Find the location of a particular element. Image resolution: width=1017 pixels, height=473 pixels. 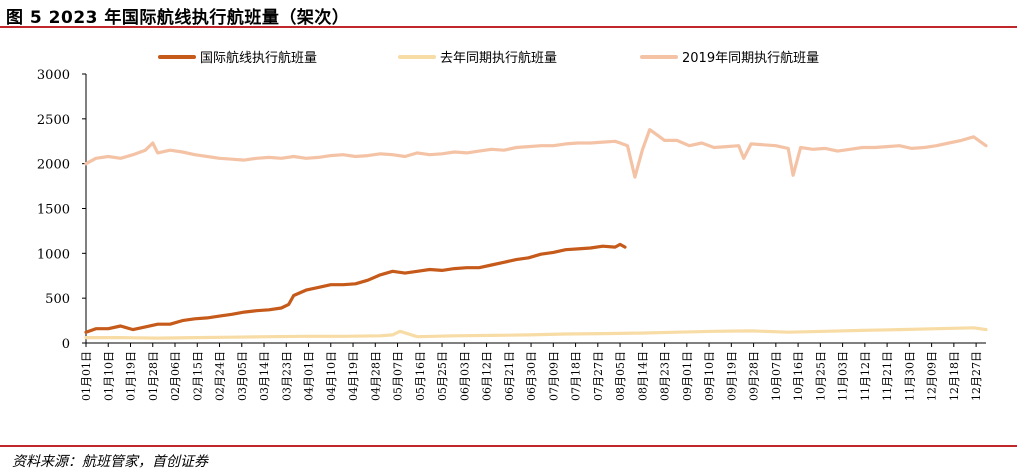

x-tick-label: 04月01日 is located at coordinates (309, 376).